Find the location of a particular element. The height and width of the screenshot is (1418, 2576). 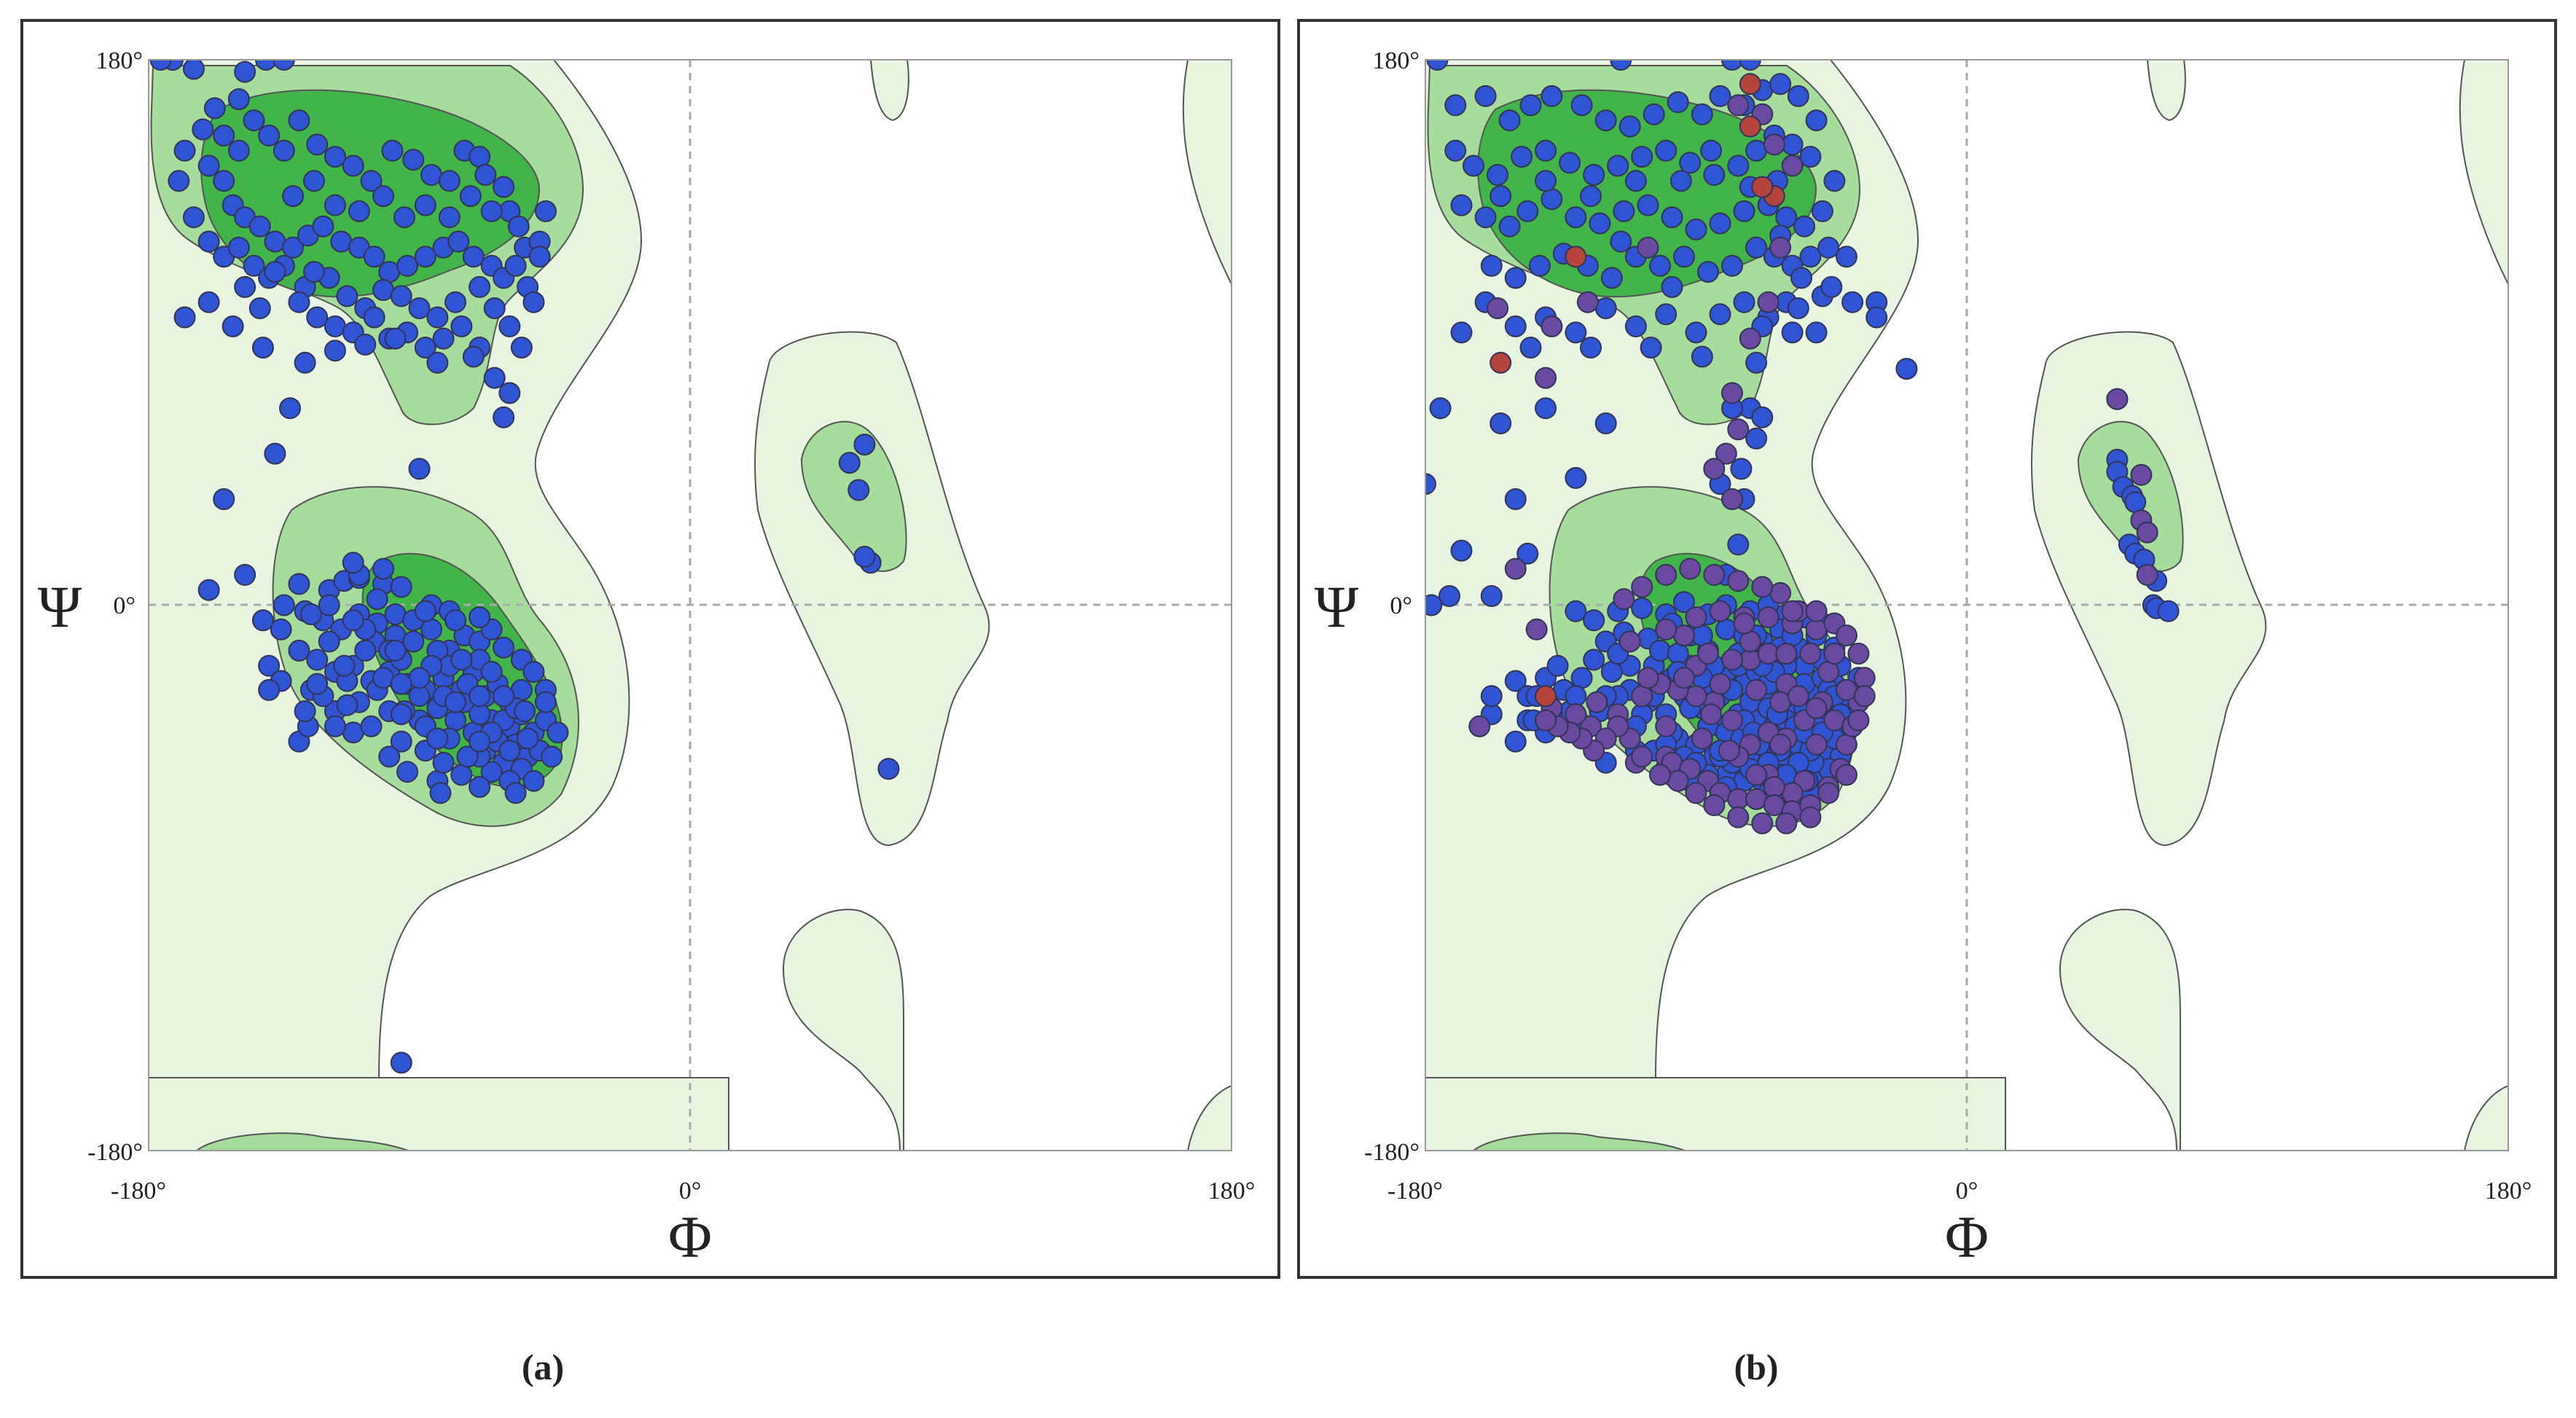

panel-a-favored-region-bottom is located at coordinates (302, 1142).